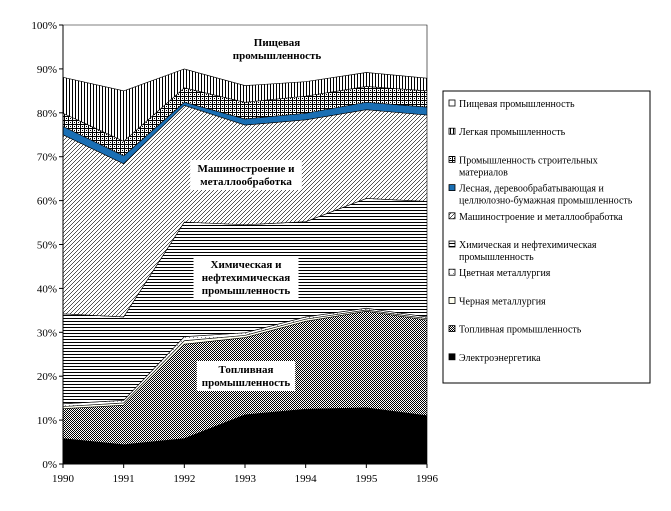  Describe the element at coordinates (528, 245) in the screenshot. I see `legend-label: Химическая и нефтехимическая` at that location.